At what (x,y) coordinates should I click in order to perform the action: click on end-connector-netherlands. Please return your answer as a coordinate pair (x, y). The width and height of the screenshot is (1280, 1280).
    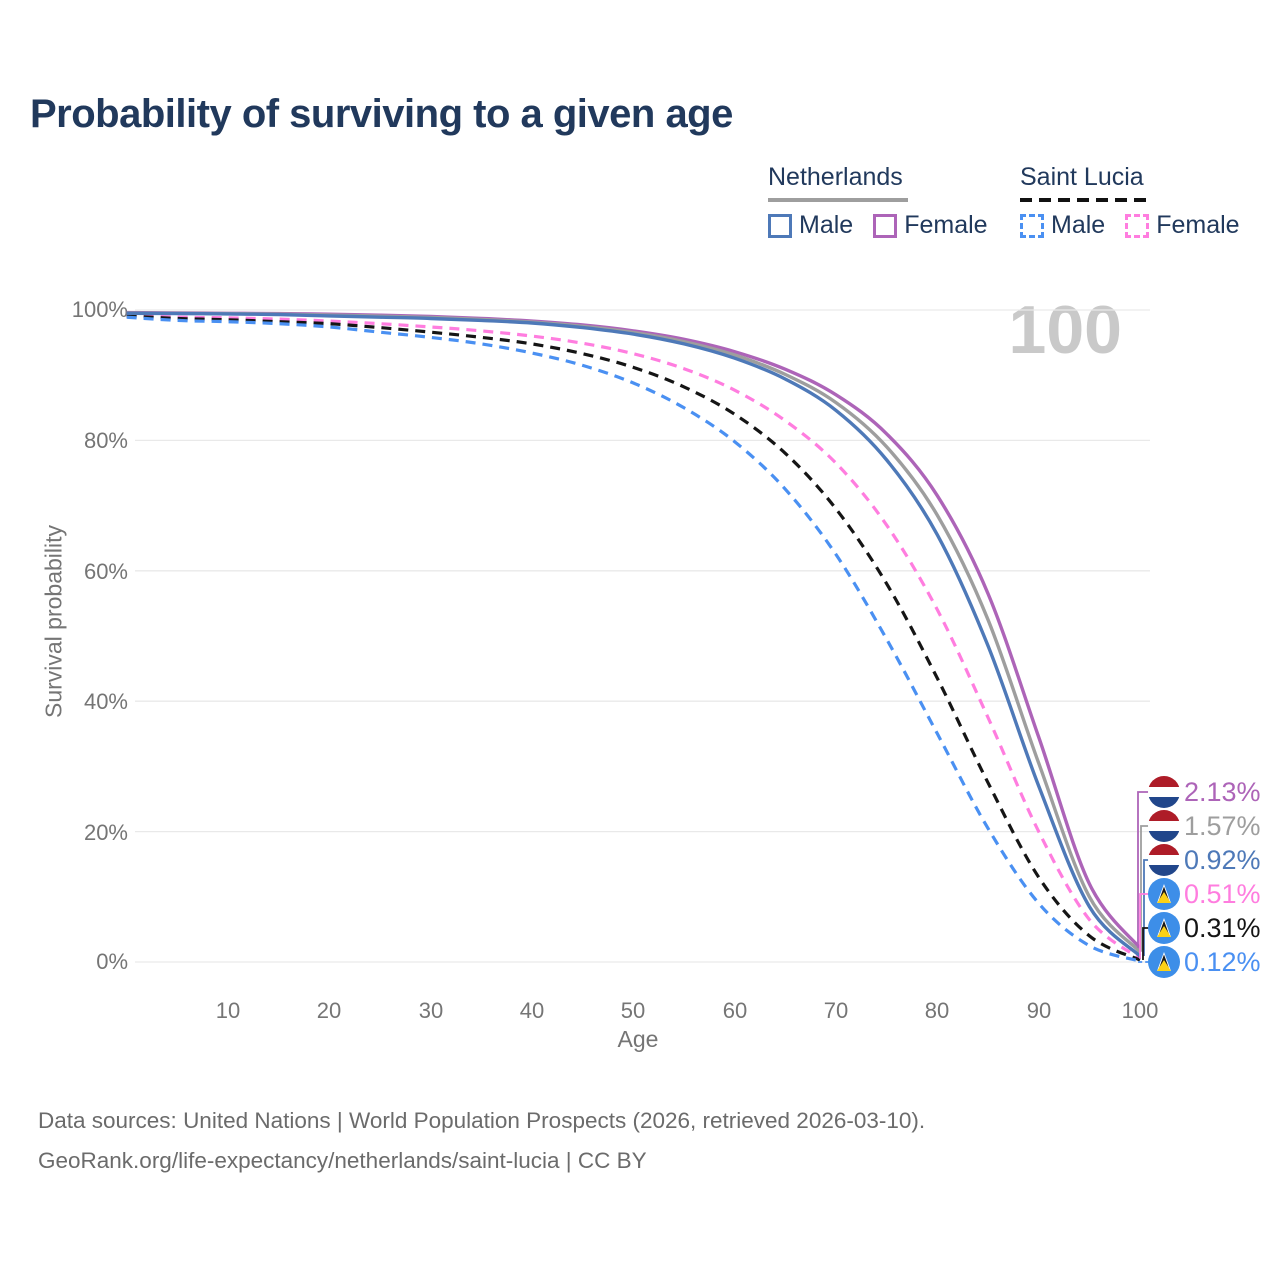
    Looking at the image, I should click on (1145, 888).